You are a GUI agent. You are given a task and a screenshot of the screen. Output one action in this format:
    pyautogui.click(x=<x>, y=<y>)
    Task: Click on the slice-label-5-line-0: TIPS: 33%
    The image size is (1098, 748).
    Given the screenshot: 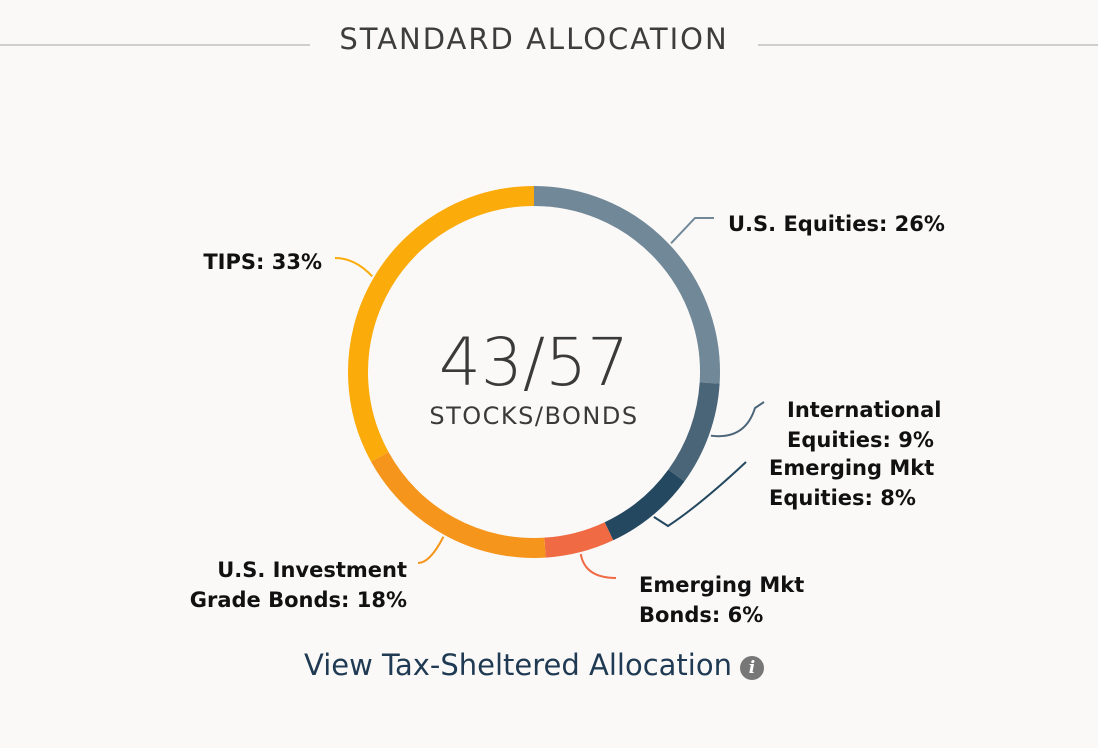 What is the action you would take?
    pyautogui.click(x=262, y=262)
    